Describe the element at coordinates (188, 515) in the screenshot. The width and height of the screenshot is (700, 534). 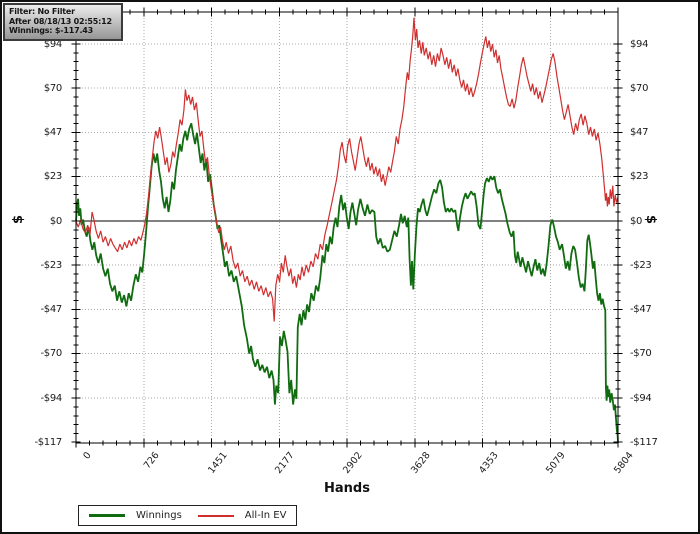
I see `legend: Winnings All-In EV` at that location.